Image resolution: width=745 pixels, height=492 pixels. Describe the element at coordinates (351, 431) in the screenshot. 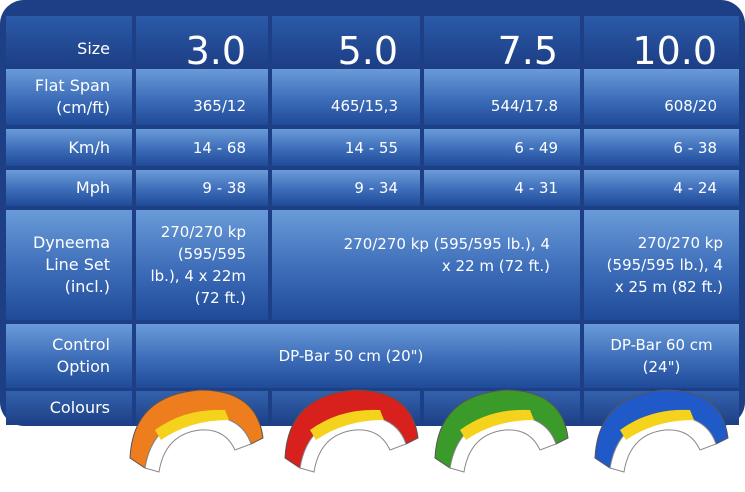

I see `kite-red` at that location.